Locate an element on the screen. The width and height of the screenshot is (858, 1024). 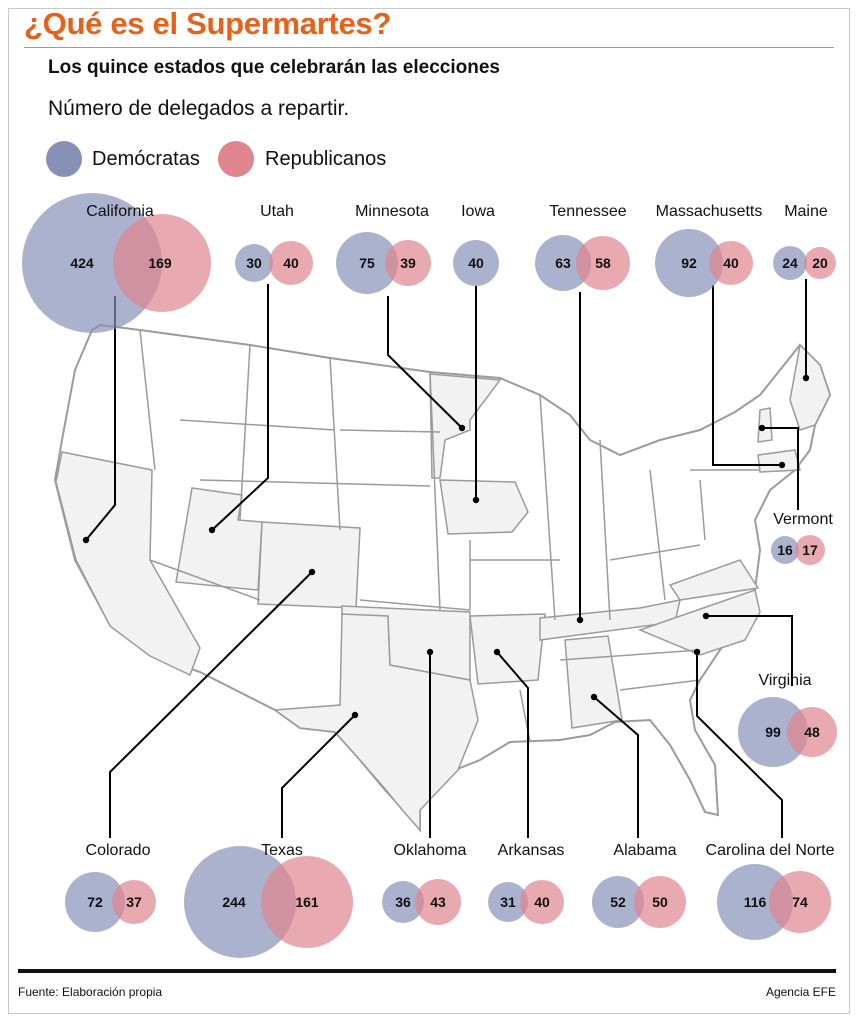
state-bubble-carolina-del-norte: Carolina del Norte 116 74 is located at coordinates (770, 891).